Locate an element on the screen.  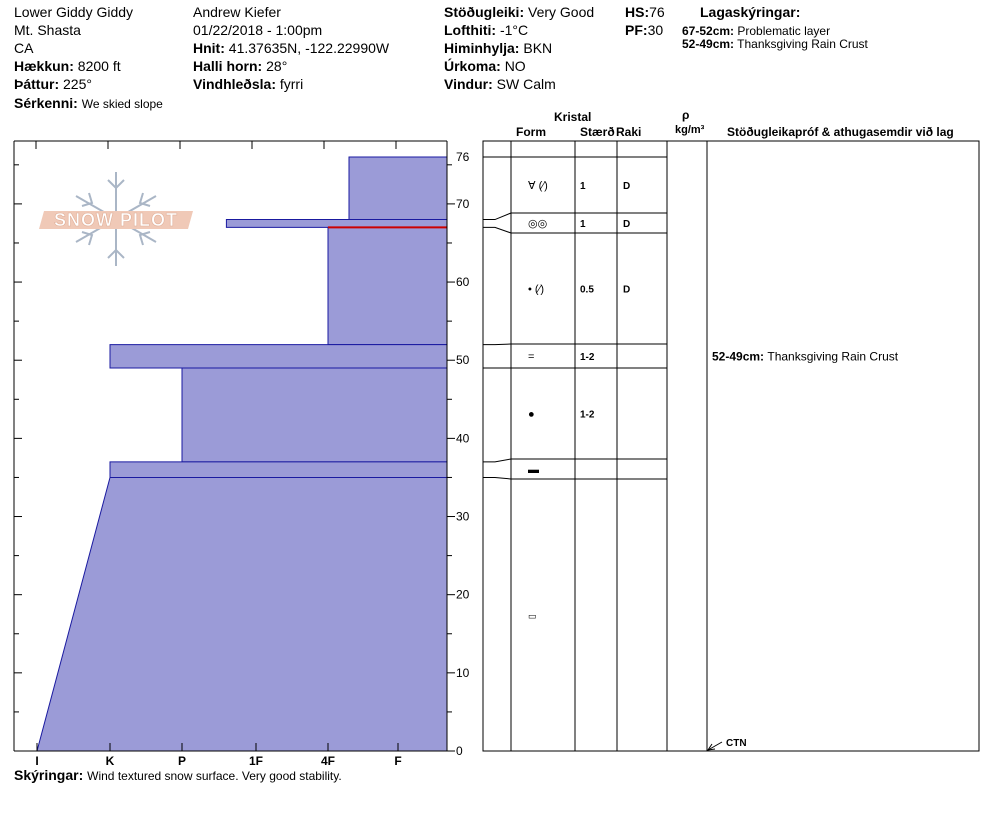
depth-tick-label: 20 is located at coordinates (463, 595).